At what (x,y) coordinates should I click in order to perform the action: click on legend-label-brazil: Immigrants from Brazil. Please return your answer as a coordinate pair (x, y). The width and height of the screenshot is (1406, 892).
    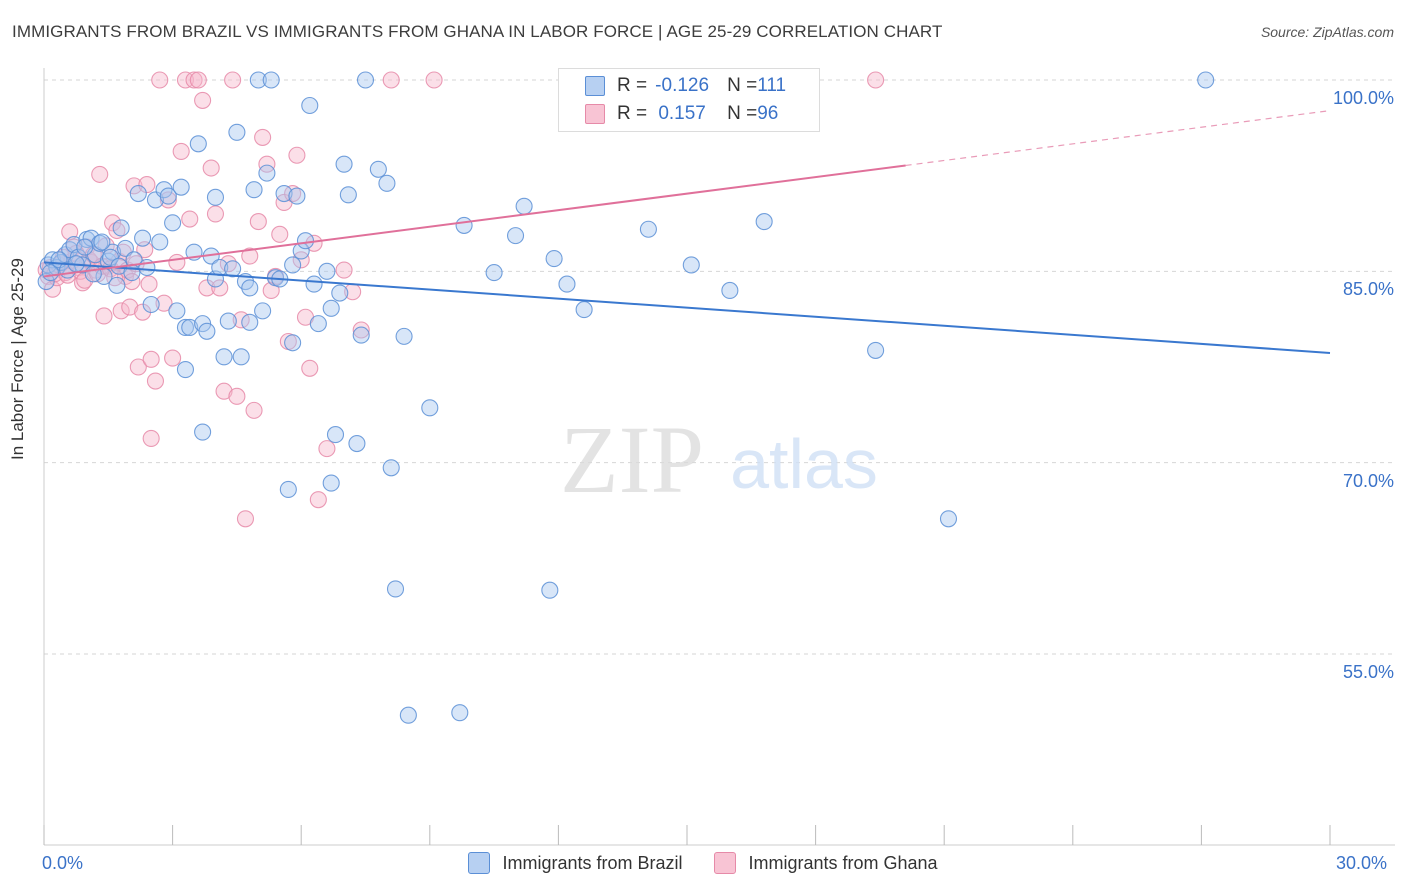
    Looking at the image, I should click on (592, 862).